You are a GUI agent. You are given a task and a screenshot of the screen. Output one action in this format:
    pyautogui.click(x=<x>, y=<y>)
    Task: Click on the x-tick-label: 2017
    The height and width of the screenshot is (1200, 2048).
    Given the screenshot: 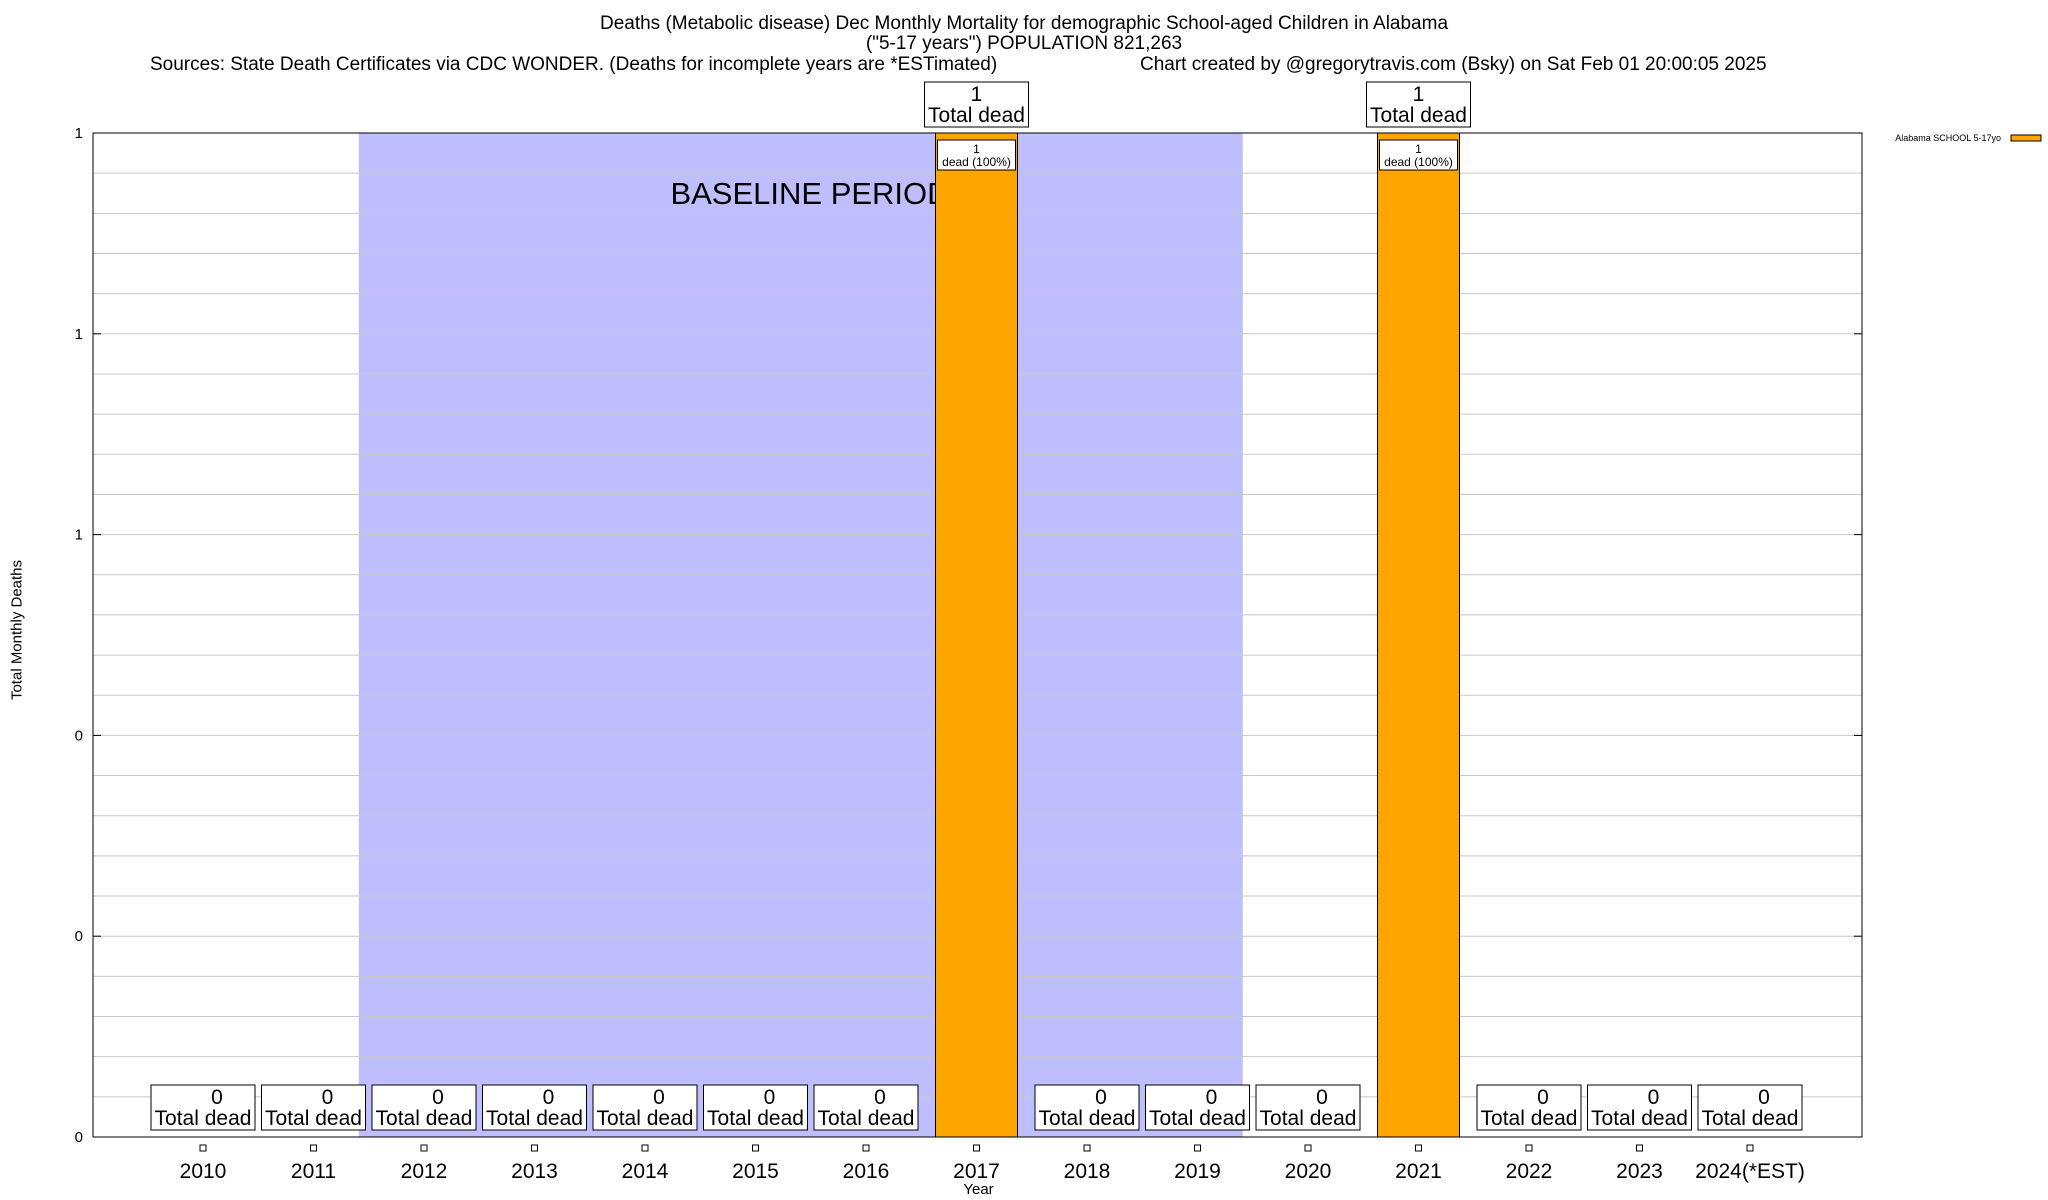 What is the action you would take?
    pyautogui.click(x=976, y=1171)
    